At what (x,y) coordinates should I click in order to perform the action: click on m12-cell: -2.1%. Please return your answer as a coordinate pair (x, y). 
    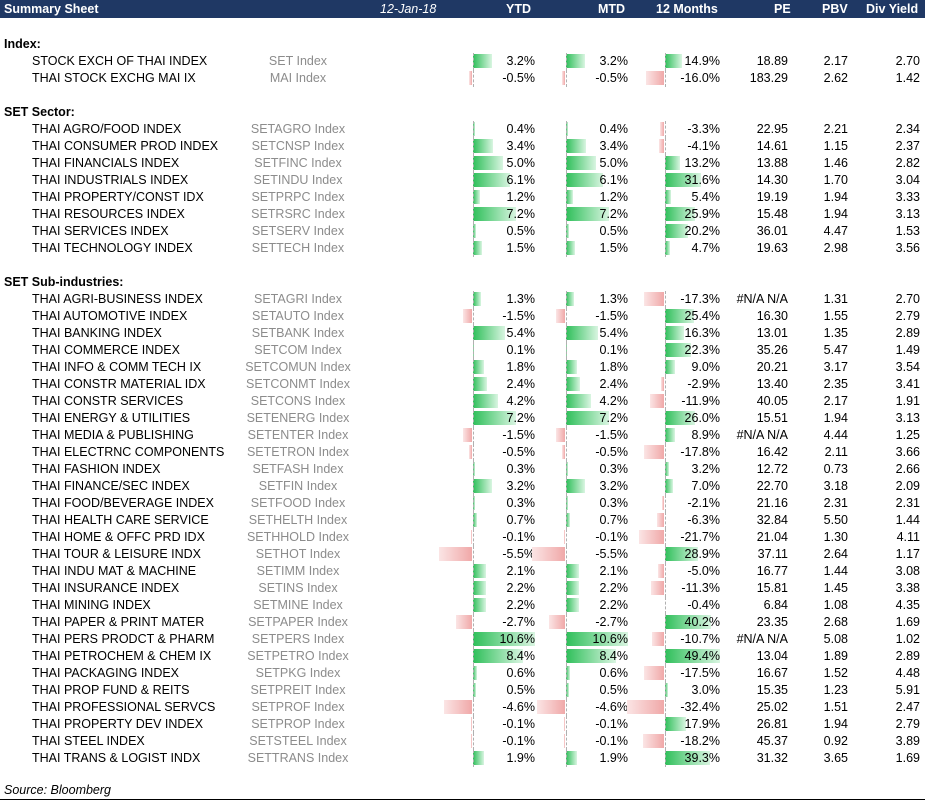
    Looking at the image, I should click on (690, 503).